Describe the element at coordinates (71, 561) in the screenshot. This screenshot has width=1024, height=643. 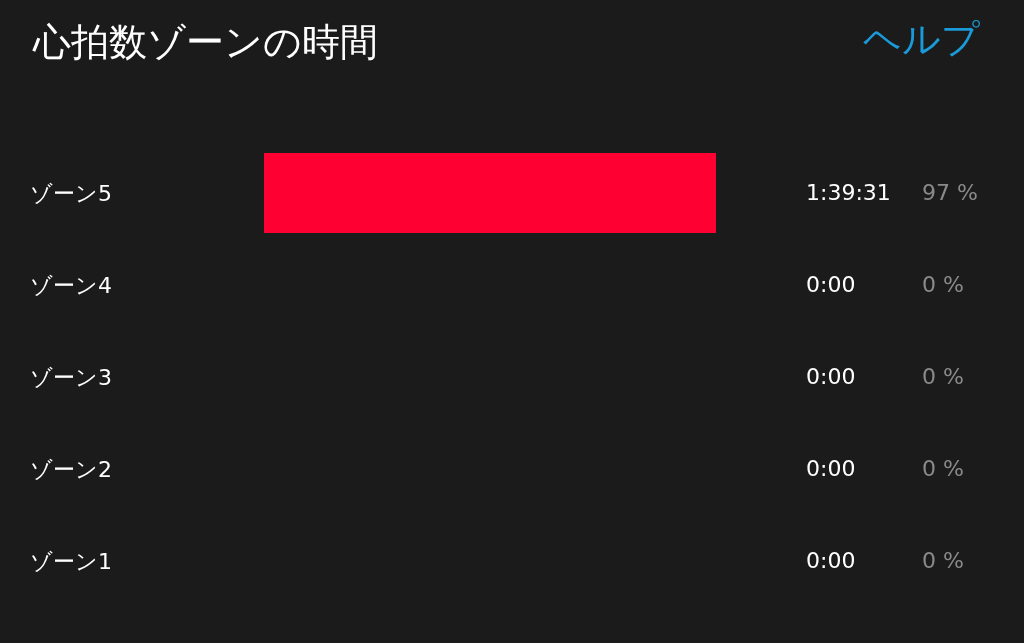
I see `y-tick-label: ゾーン1` at that location.